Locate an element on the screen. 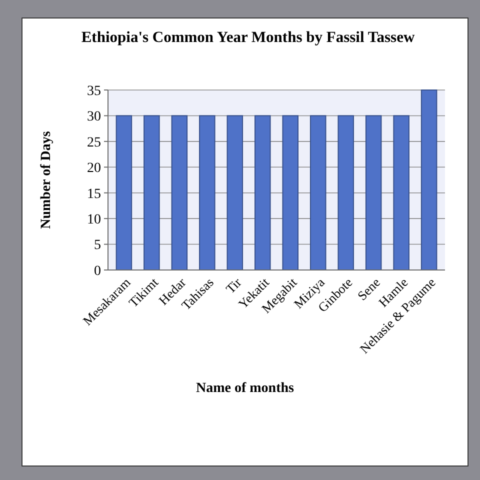 Image resolution: width=480 pixels, height=480 pixels. y-tick-label: 30 is located at coordinates (94, 117).